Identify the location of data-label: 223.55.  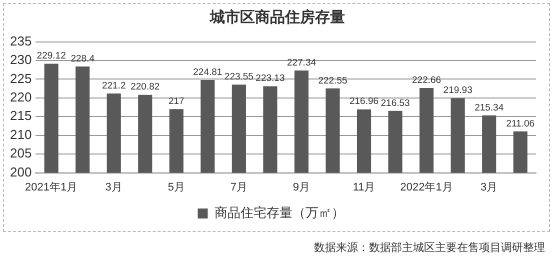
(239, 77).